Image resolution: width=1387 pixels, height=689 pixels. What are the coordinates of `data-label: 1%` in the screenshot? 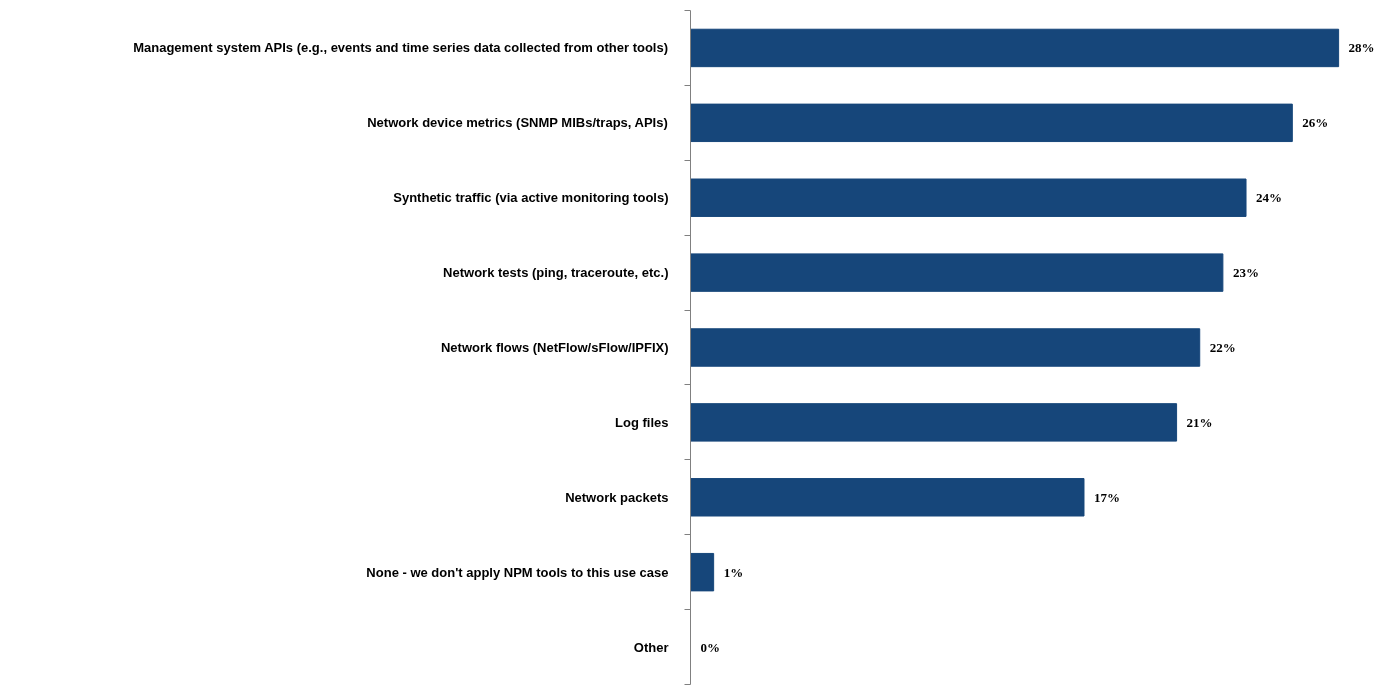 It's located at (733, 572).